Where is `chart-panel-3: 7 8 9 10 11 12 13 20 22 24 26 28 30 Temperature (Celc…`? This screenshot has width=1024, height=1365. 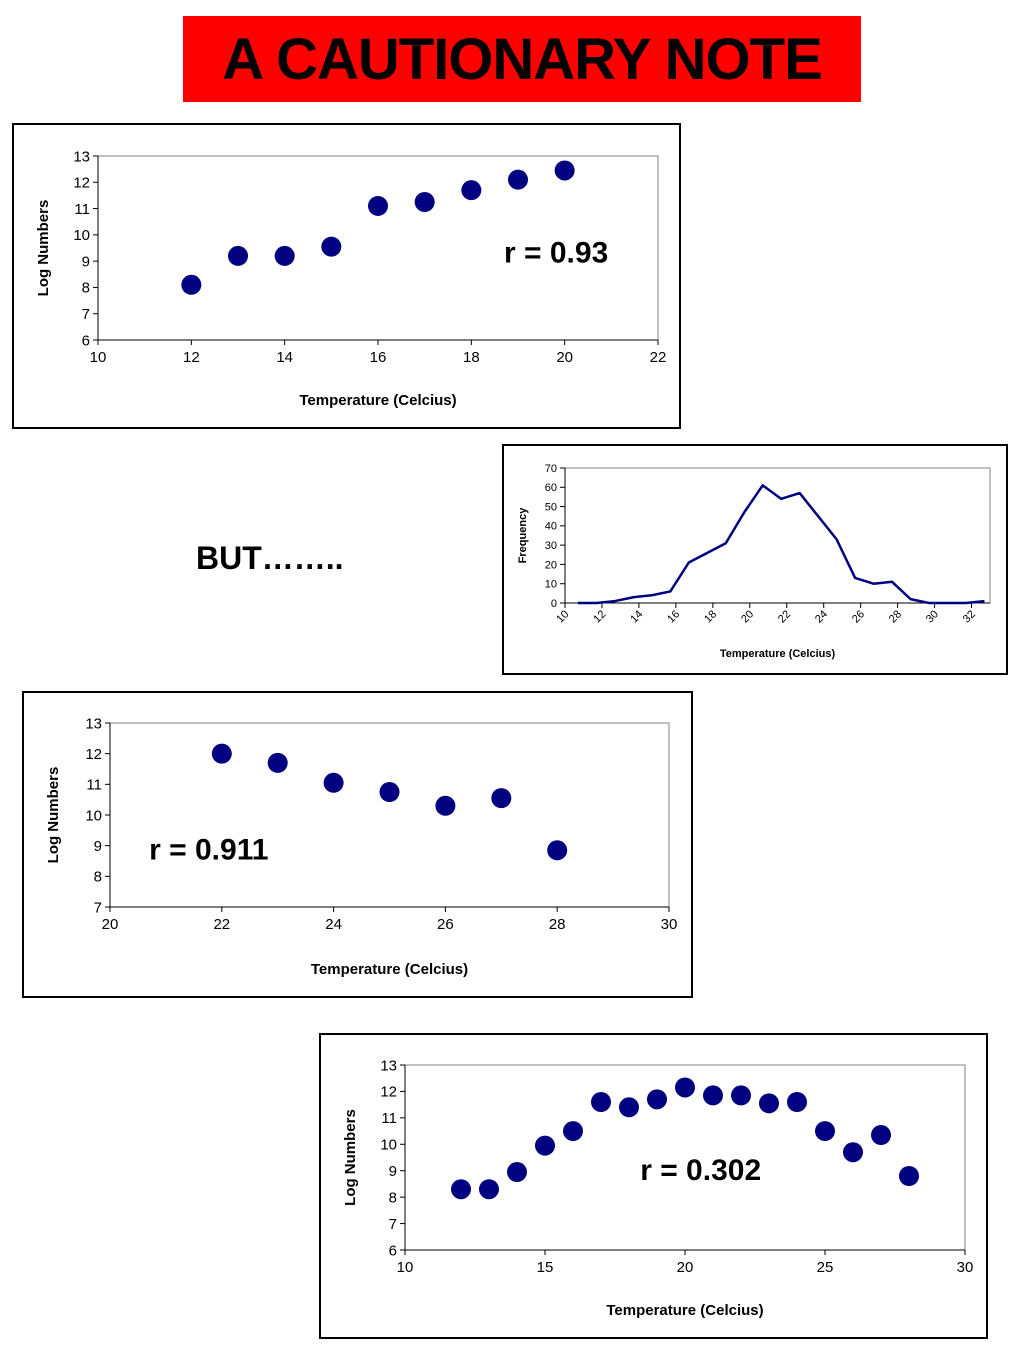 chart-panel-3: 7 8 9 10 11 12 13 20 22 24 26 28 30 Temperature (Celc… is located at coordinates (357, 844).